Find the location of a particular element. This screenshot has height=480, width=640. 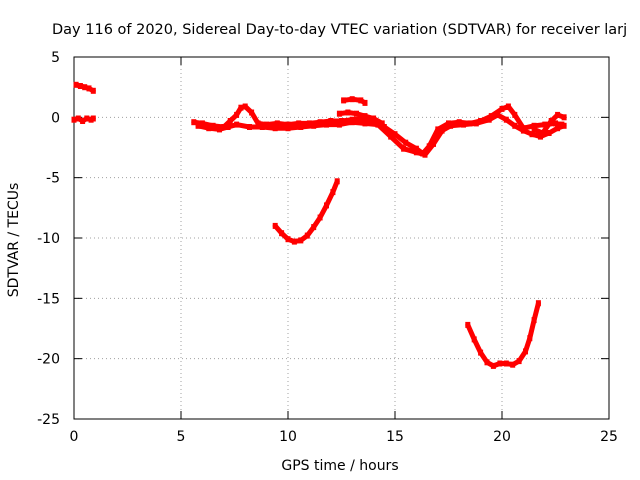

x-axis-label: GPS time / hours is located at coordinates (339, 466).